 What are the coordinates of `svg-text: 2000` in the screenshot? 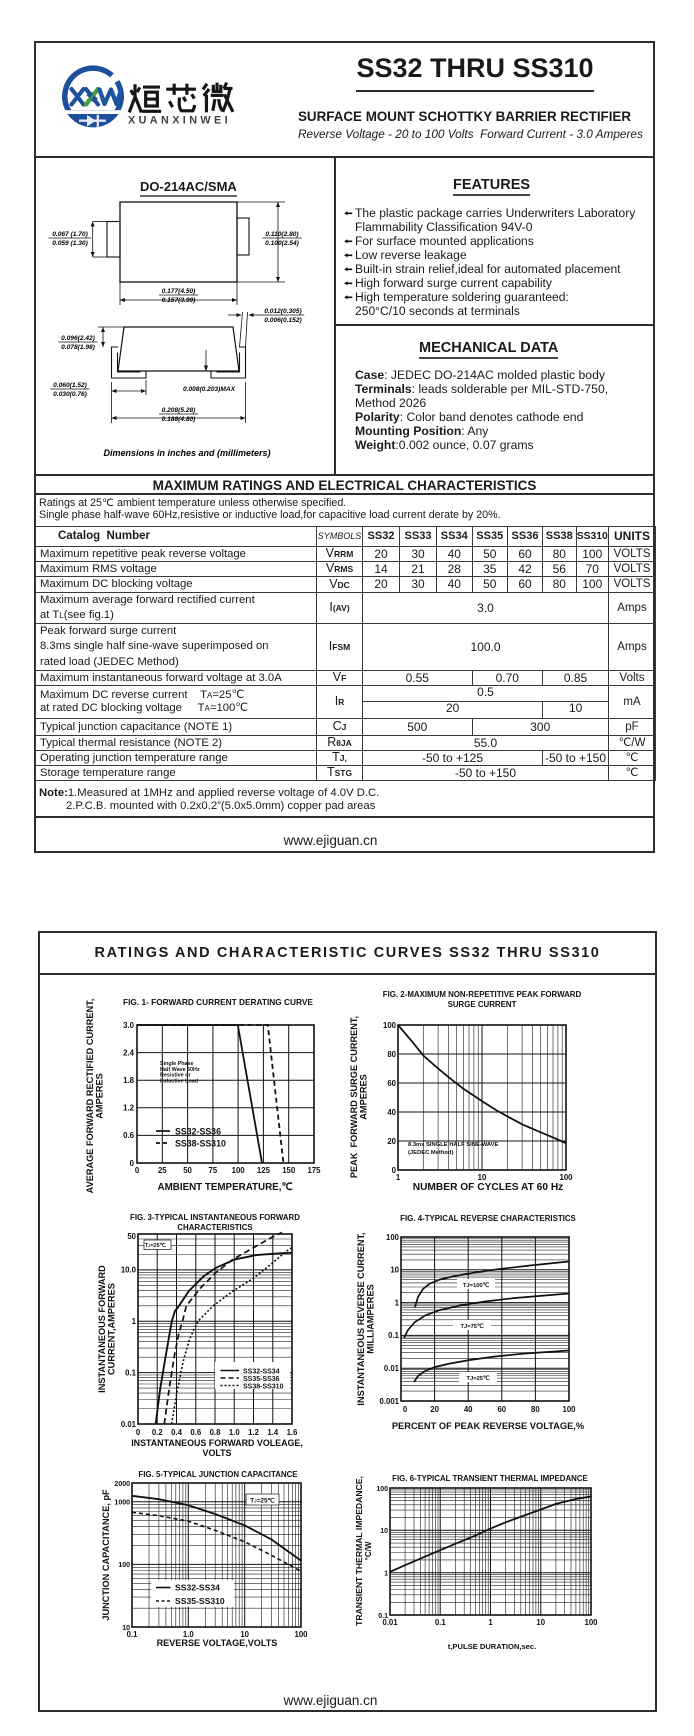 It's located at (122, 1484).